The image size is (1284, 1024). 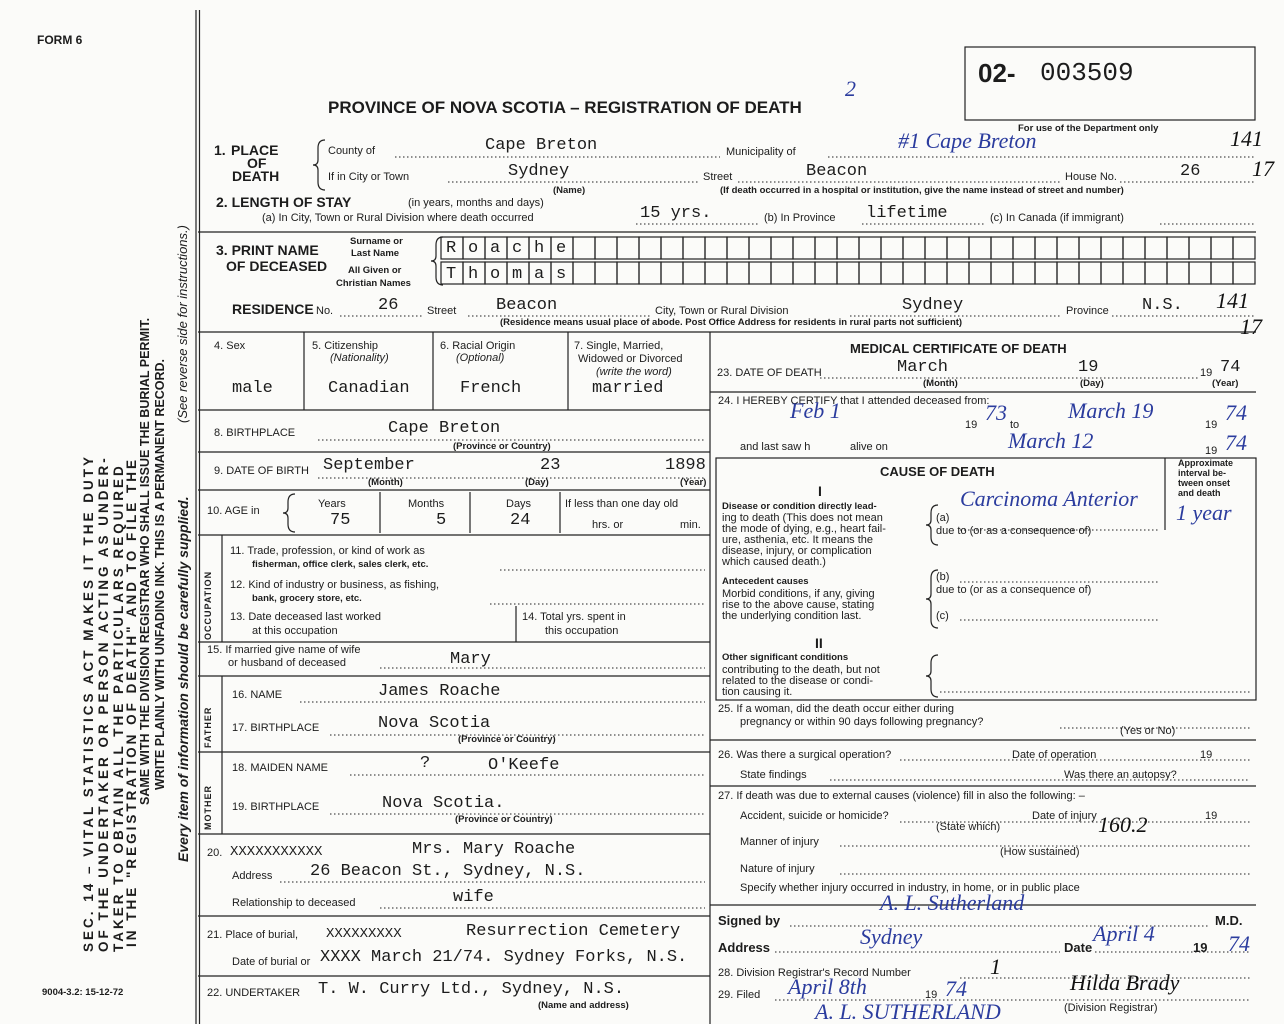 What do you see at coordinates (1124, 933) in the screenshot?
I see `date: April 4` at bounding box center [1124, 933].